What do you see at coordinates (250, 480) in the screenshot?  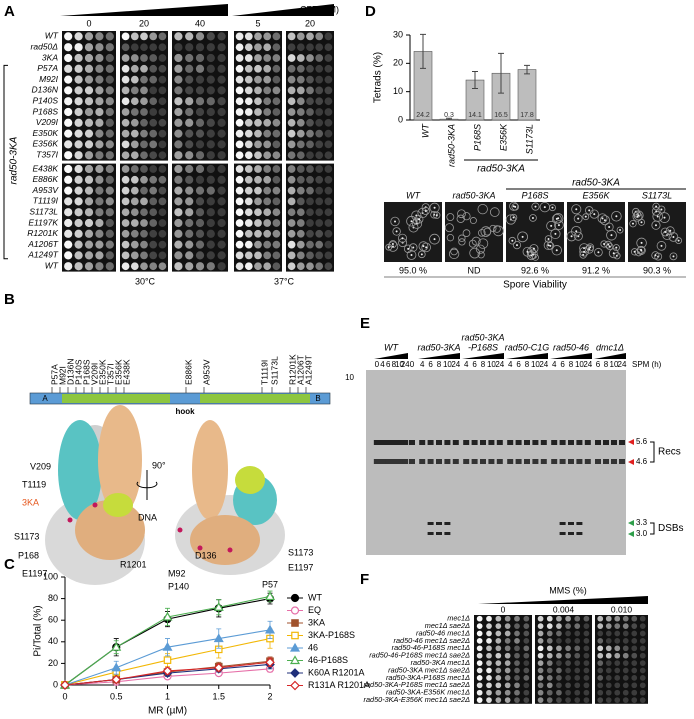 I see `structure` at bounding box center [250, 480].